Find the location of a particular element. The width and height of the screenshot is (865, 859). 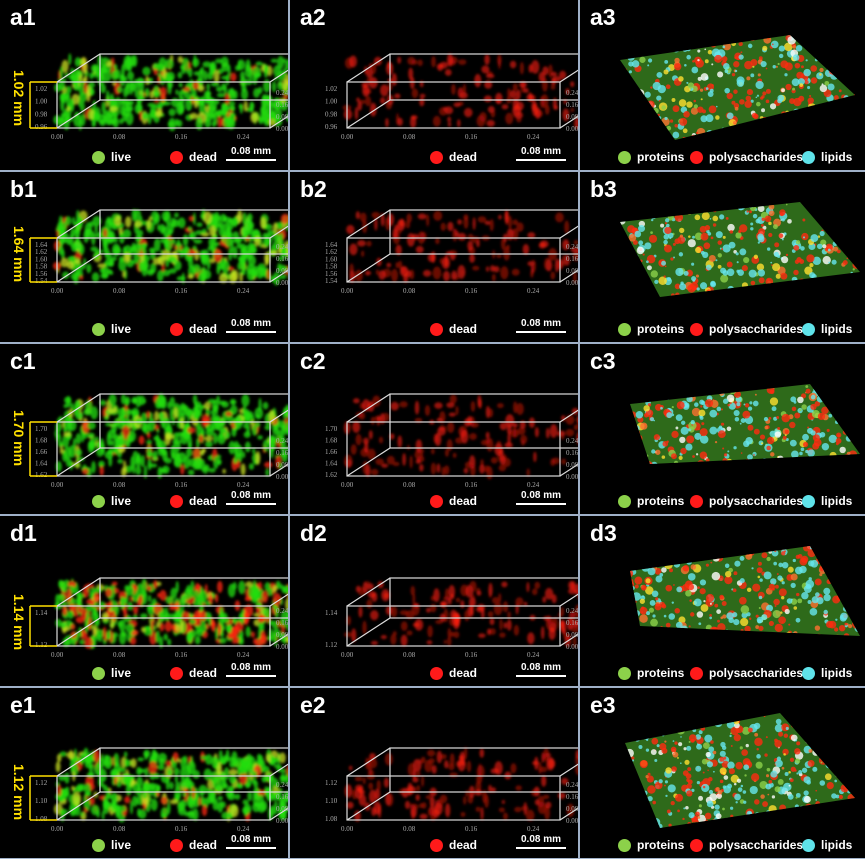

panel-label: a3 is located at coordinates (603, 17).